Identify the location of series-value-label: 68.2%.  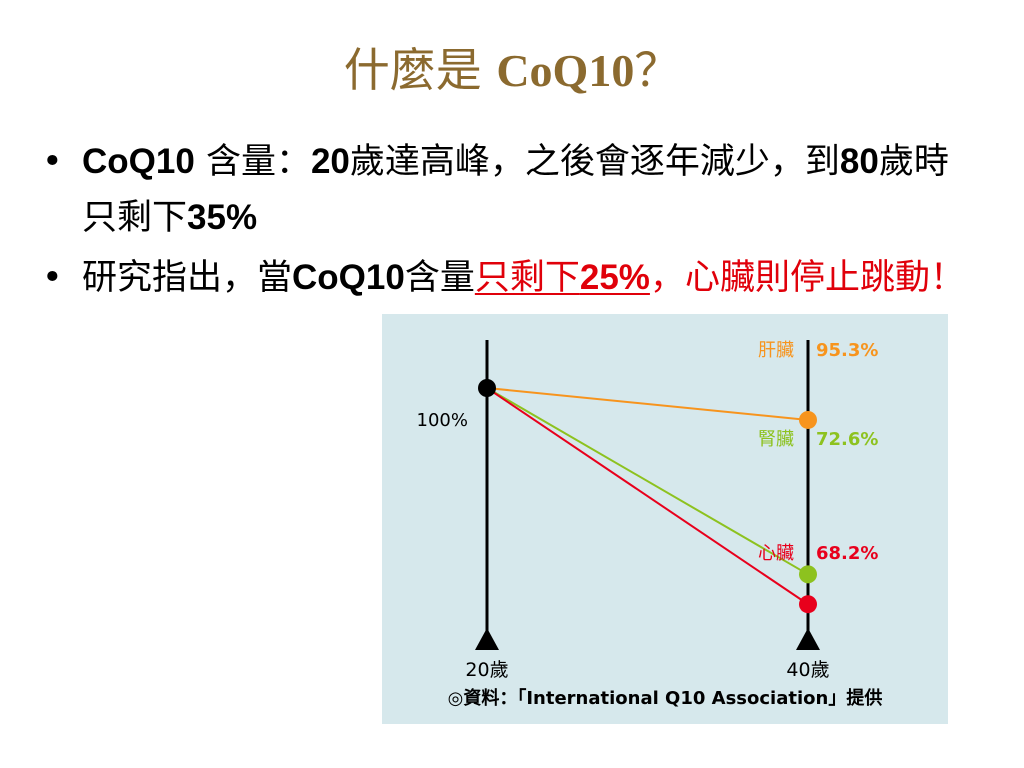
(847, 553).